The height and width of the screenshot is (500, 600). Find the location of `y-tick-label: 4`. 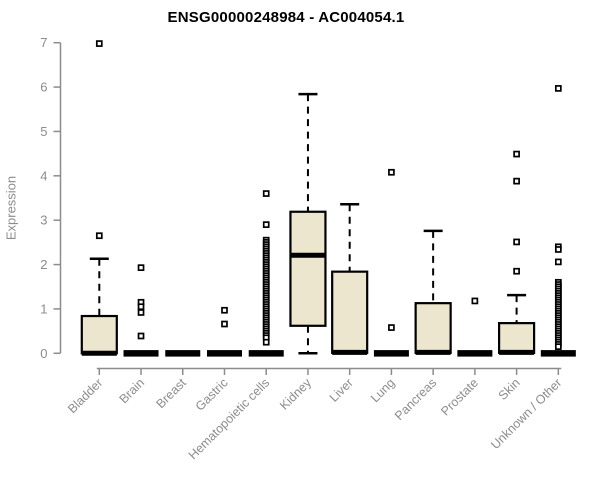

y-tick-label: 4 is located at coordinates (43, 175).